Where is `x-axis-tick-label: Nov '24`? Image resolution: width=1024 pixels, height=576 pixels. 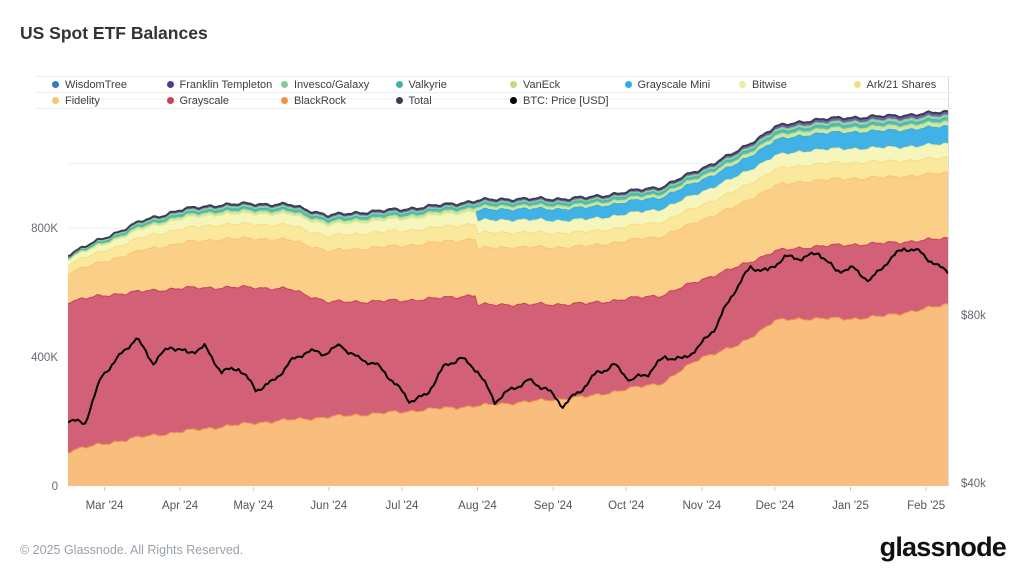
x-axis-tick-label: Nov '24 is located at coordinates (701, 506).